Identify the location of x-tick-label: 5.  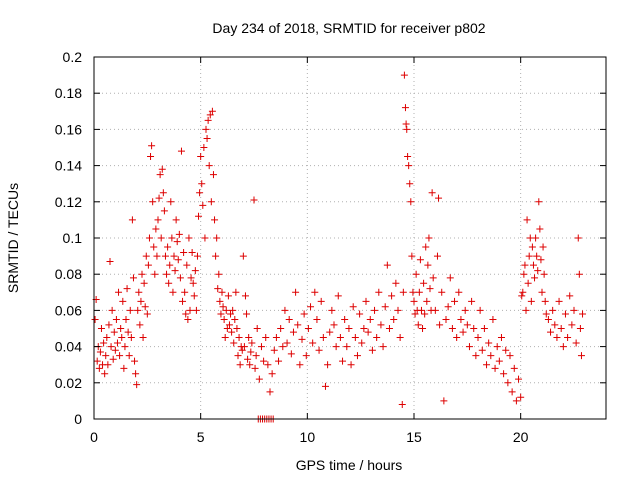
(201, 437).